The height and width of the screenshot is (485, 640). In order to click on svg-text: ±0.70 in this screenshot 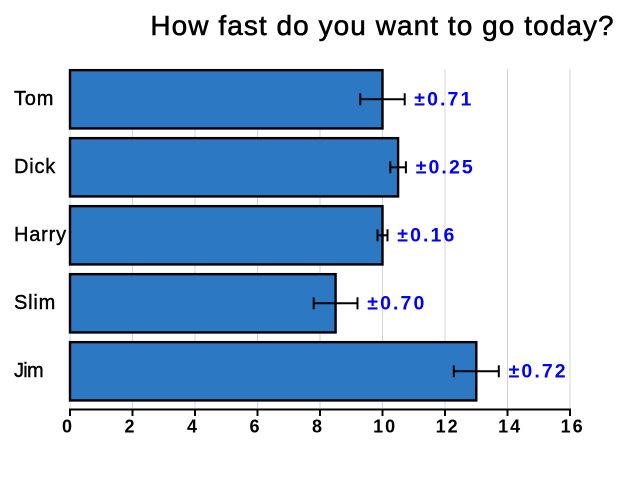, I will do `click(396, 303)`.